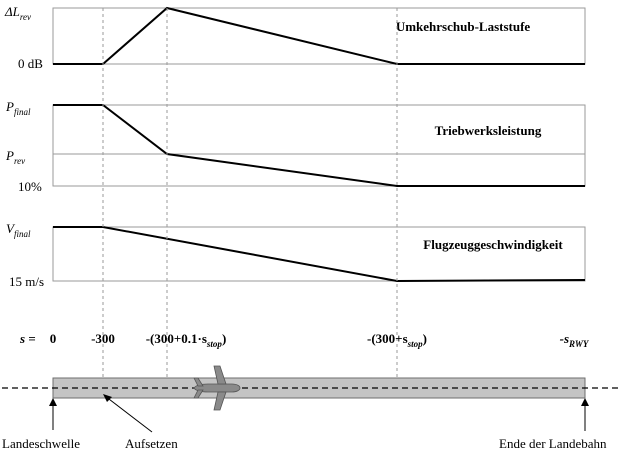 The width and height of the screenshot is (626, 454). What do you see at coordinates (103, 338) in the screenshot?
I see `tick-minus-300: -300` at bounding box center [103, 338].